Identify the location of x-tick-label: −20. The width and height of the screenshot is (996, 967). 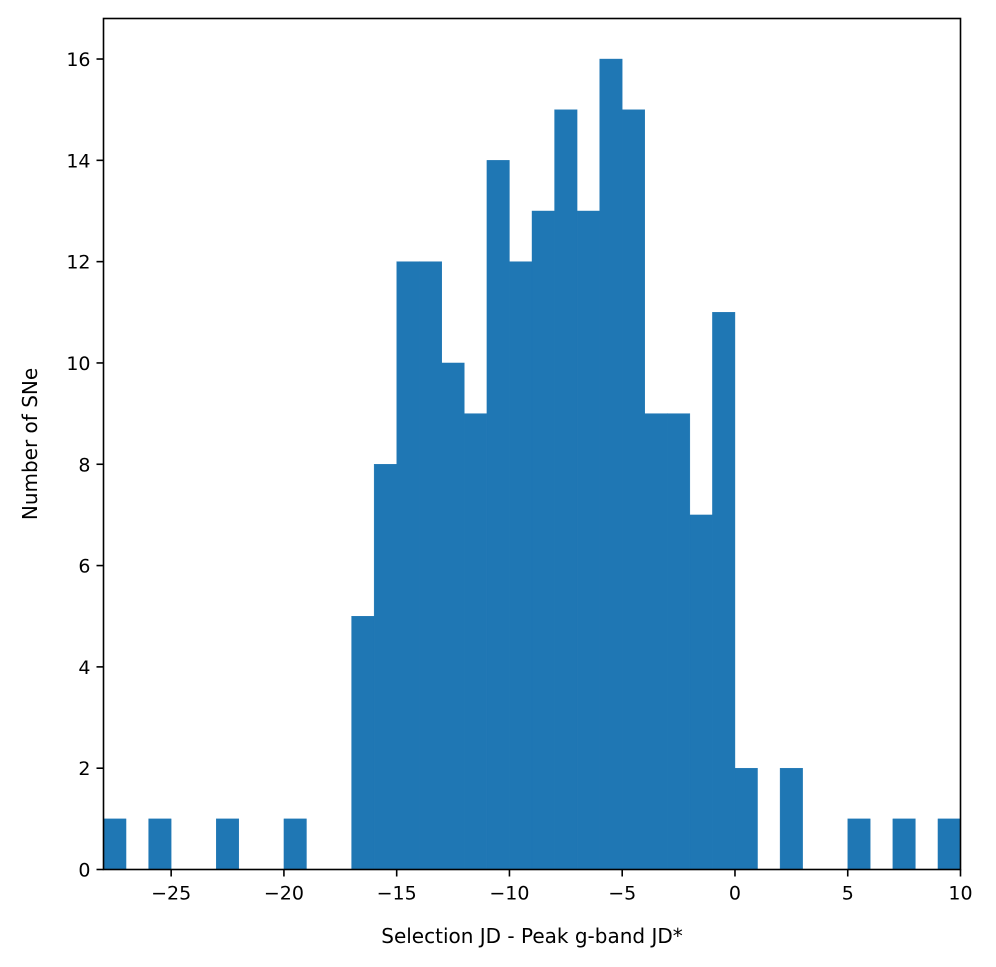
(284, 894).